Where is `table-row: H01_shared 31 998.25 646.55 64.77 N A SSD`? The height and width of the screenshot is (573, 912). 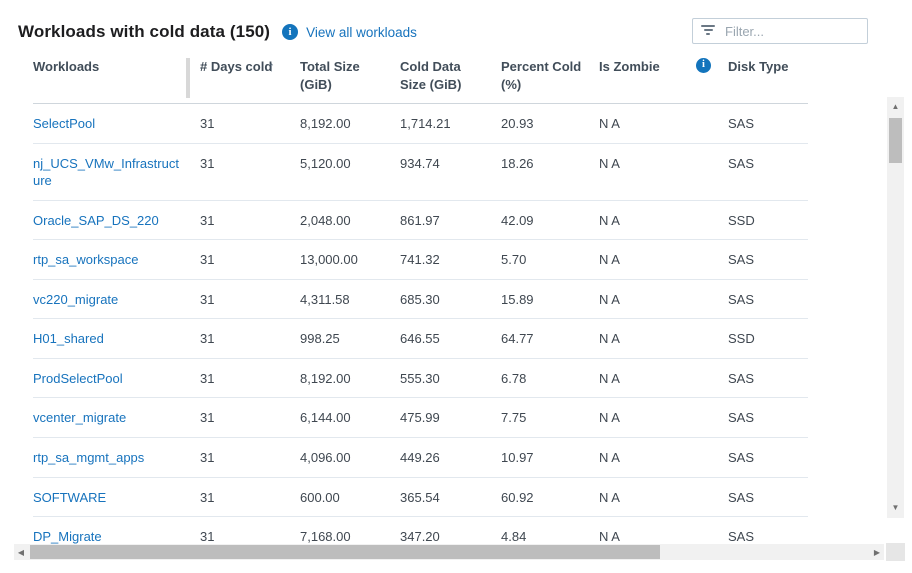
table-row: H01_shared 31 998.25 646.55 64.77 N A SSD is located at coordinates (420, 339).